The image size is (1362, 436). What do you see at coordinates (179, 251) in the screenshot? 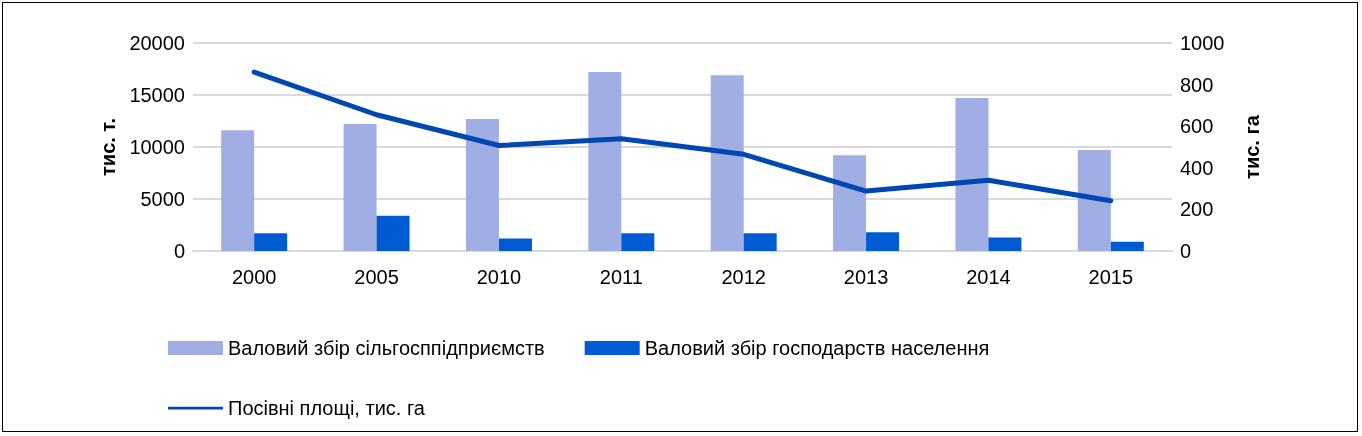
I see `y-tick-label: 0` at bounding box center [179, 251].